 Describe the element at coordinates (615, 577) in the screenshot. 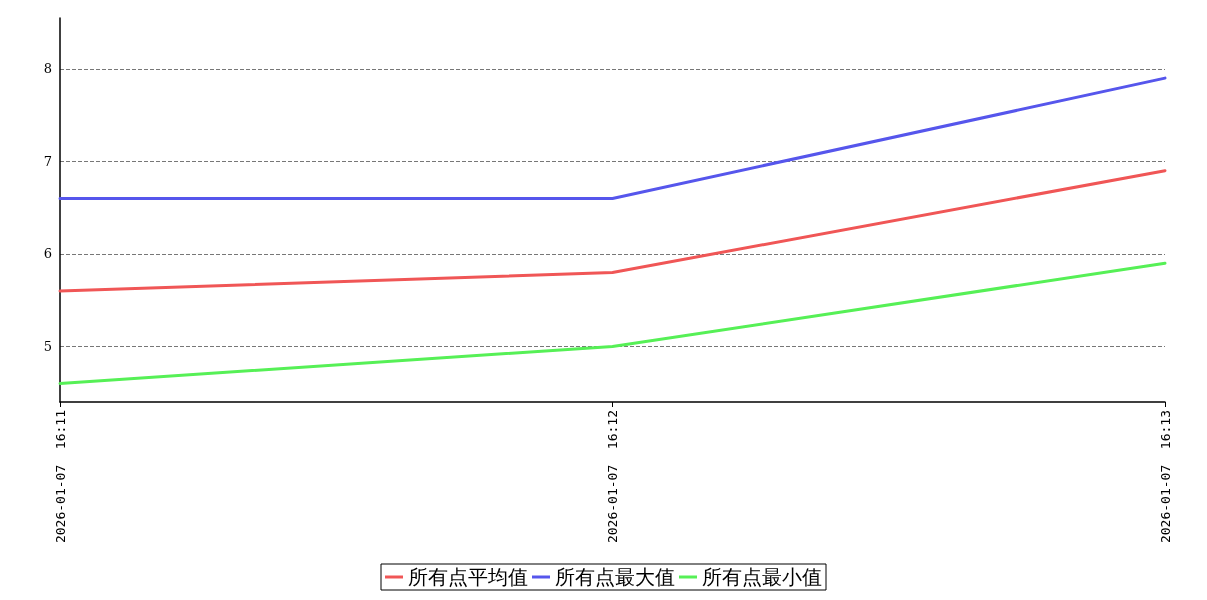

I see `legend-label: 所有点最大值` at that location.